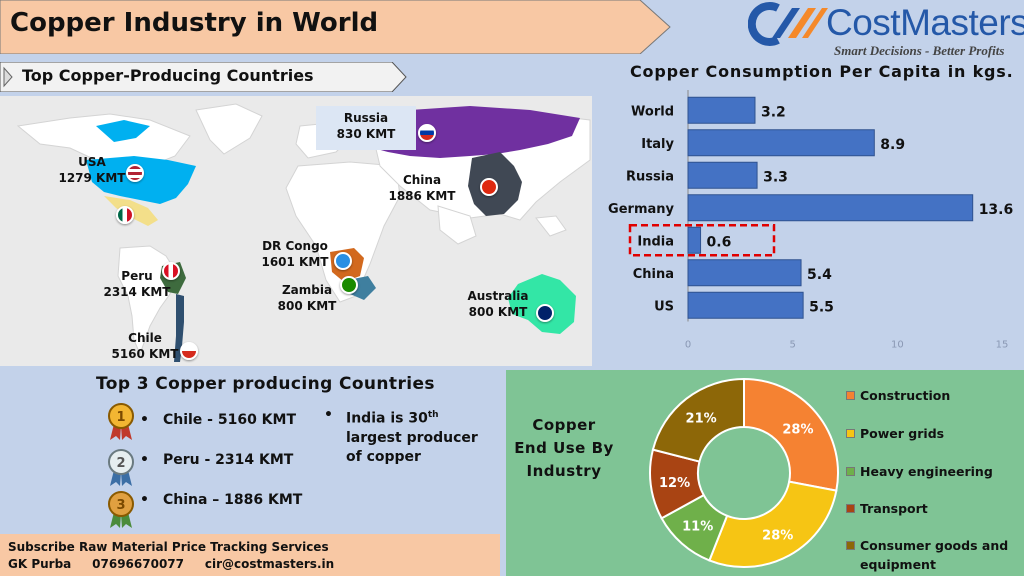 This screenshot has width=1024, height=576. Describe the element at coordinates (821, 307) in the screenshot. I see `value-label: 5.5` at that location.